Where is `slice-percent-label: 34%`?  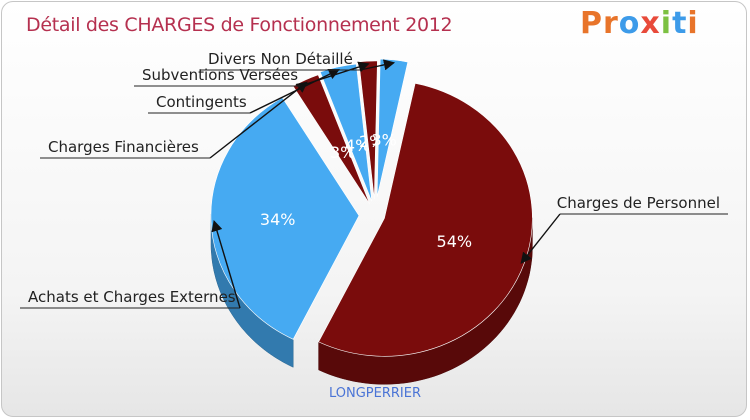
slice-percent-label: 34% is located at coordinates (278, 219).